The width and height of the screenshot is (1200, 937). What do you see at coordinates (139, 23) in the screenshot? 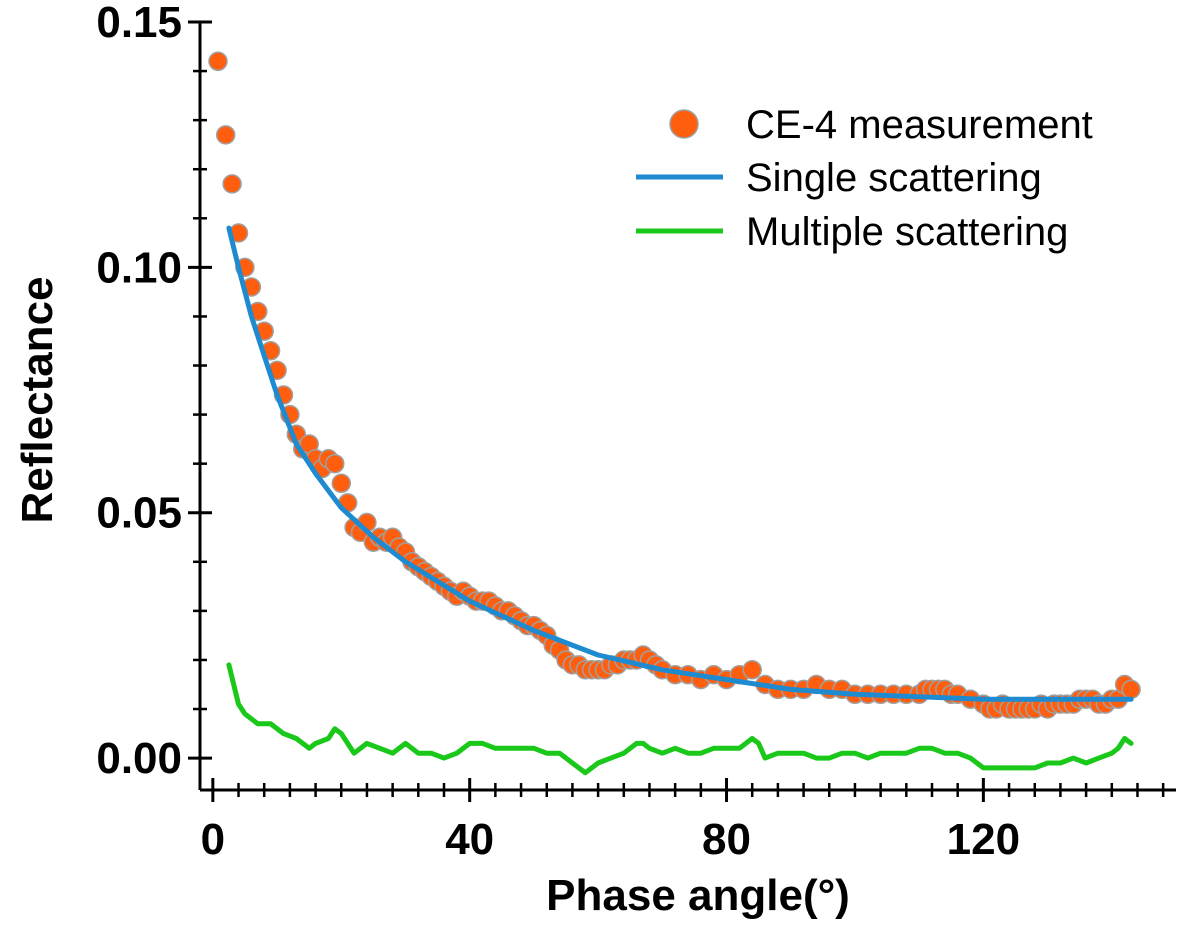
I see `y-tick-label: 0.15` at bounding box center [139, 23].